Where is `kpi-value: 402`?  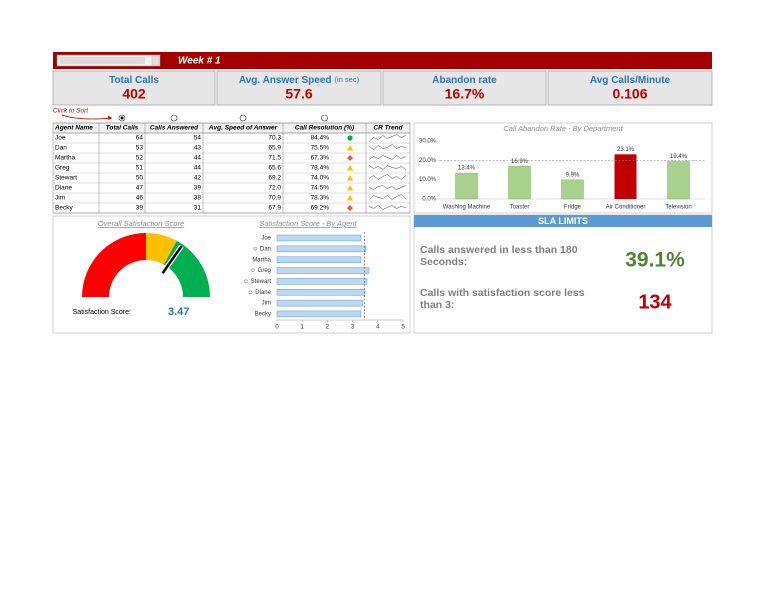 kpi-value: 402 is located at coordinates (134, 94).